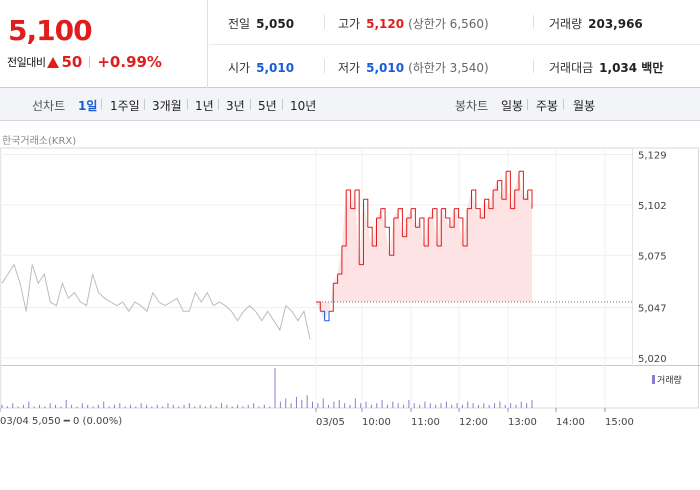 Image resolution: width=700 pixels, height=490 pixels. What do you see at coordinates (570, 422) in the screenshot?
I see `x-tick-label: 14:00` at bounding box center [570, 422].